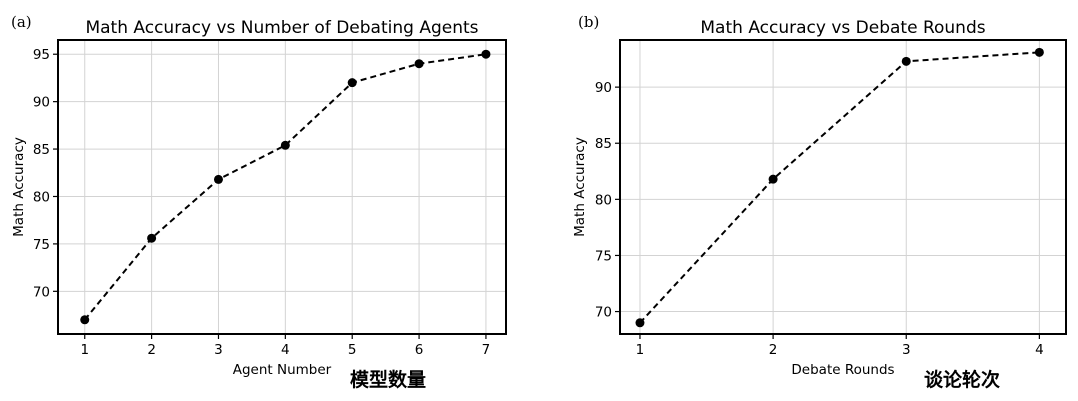  What do you see at coordinates (352, 350) in the screenshot?
I see `x-tick-label: 5` at bounding box center [352, 350].